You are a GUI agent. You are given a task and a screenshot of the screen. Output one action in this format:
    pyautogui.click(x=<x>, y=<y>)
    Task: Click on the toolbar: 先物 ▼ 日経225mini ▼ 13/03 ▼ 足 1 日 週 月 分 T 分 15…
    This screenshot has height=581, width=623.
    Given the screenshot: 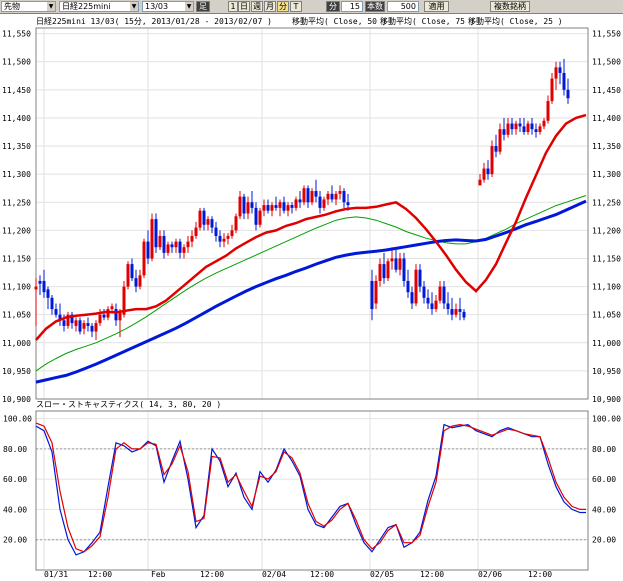 What is the action you would take?
    pyautogui.click(x=311, y=7)
    